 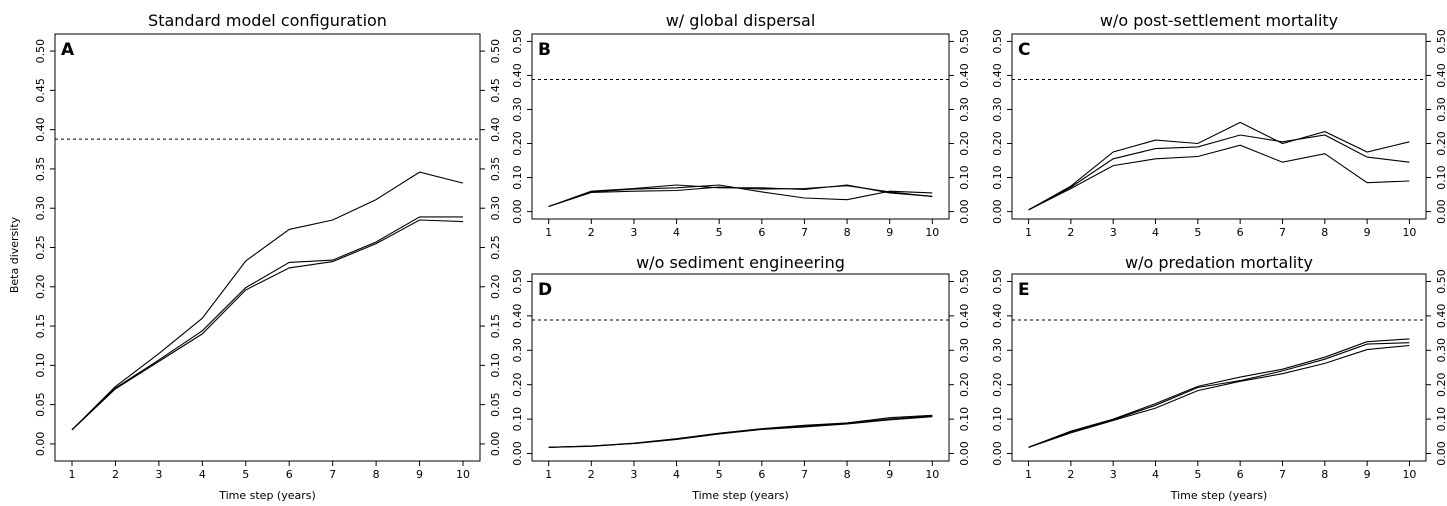 I want to click on panel-letter: A, so click(x=68, y=50).